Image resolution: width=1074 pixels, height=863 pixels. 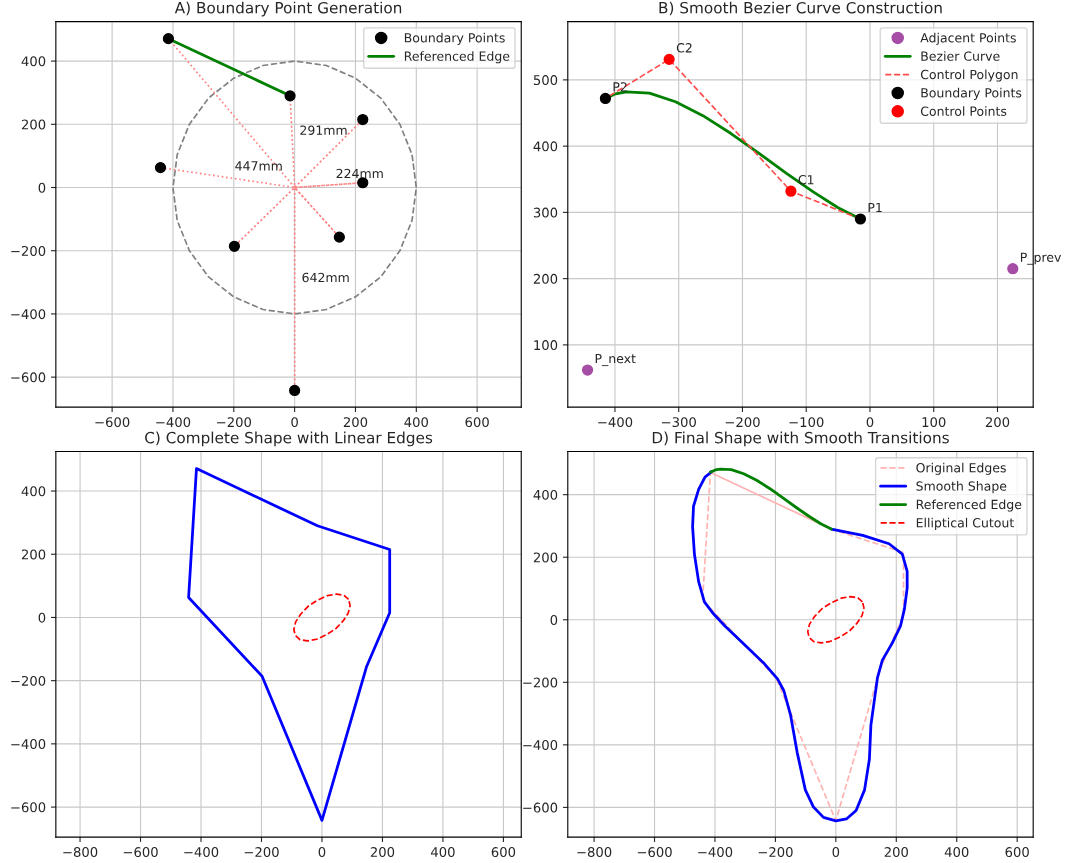 I want to click on legend-label: Adjacent Points, so click(x=968, y=38).